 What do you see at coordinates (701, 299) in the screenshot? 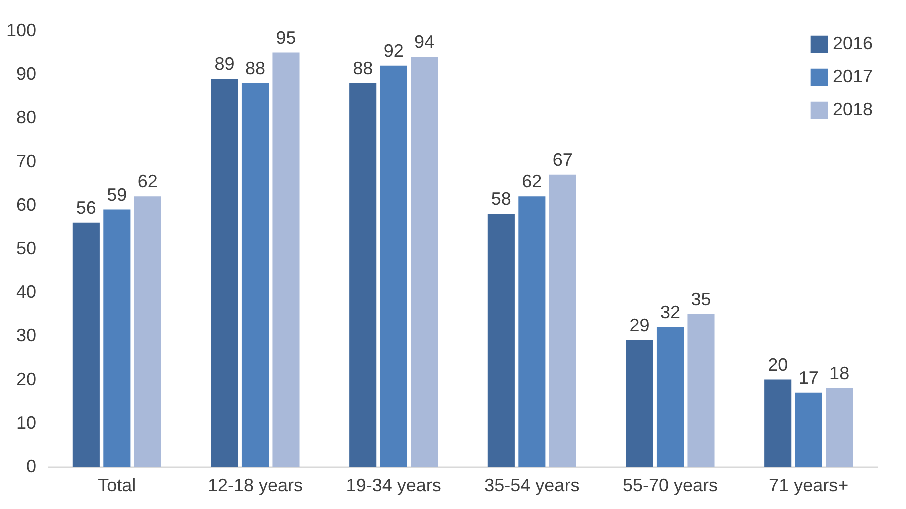
I see `data-label: 35` at bounding box center [701, 299].